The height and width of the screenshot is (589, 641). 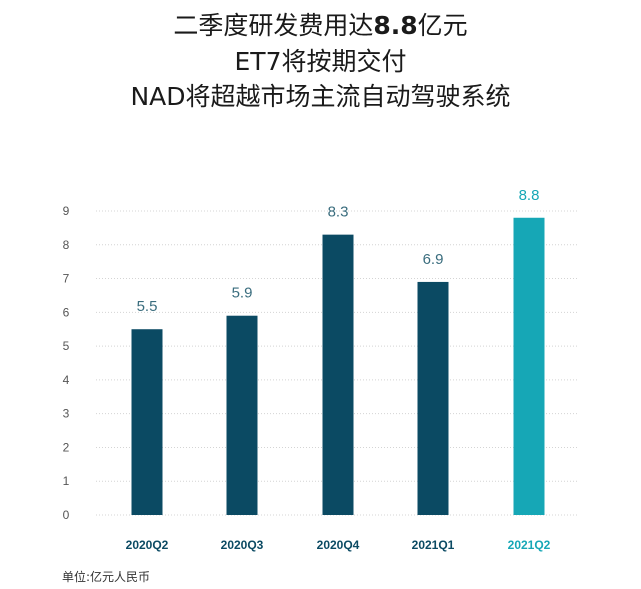 I want to click on bar-2020Q2, so click(x=147, y=422).